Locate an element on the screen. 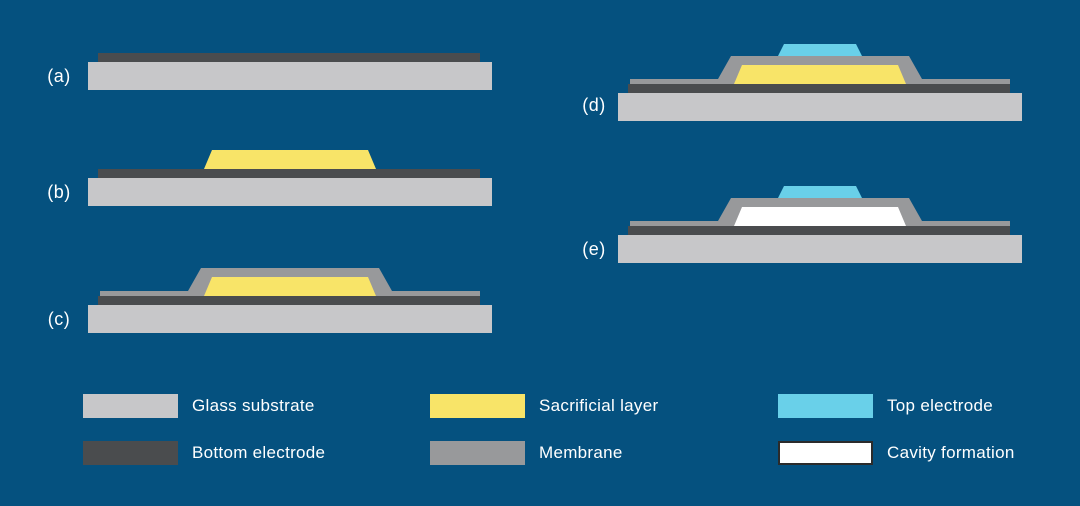 The image size is (1080, 506). legend-swatch-bottom-electrode is located at coordinates (130, 453).